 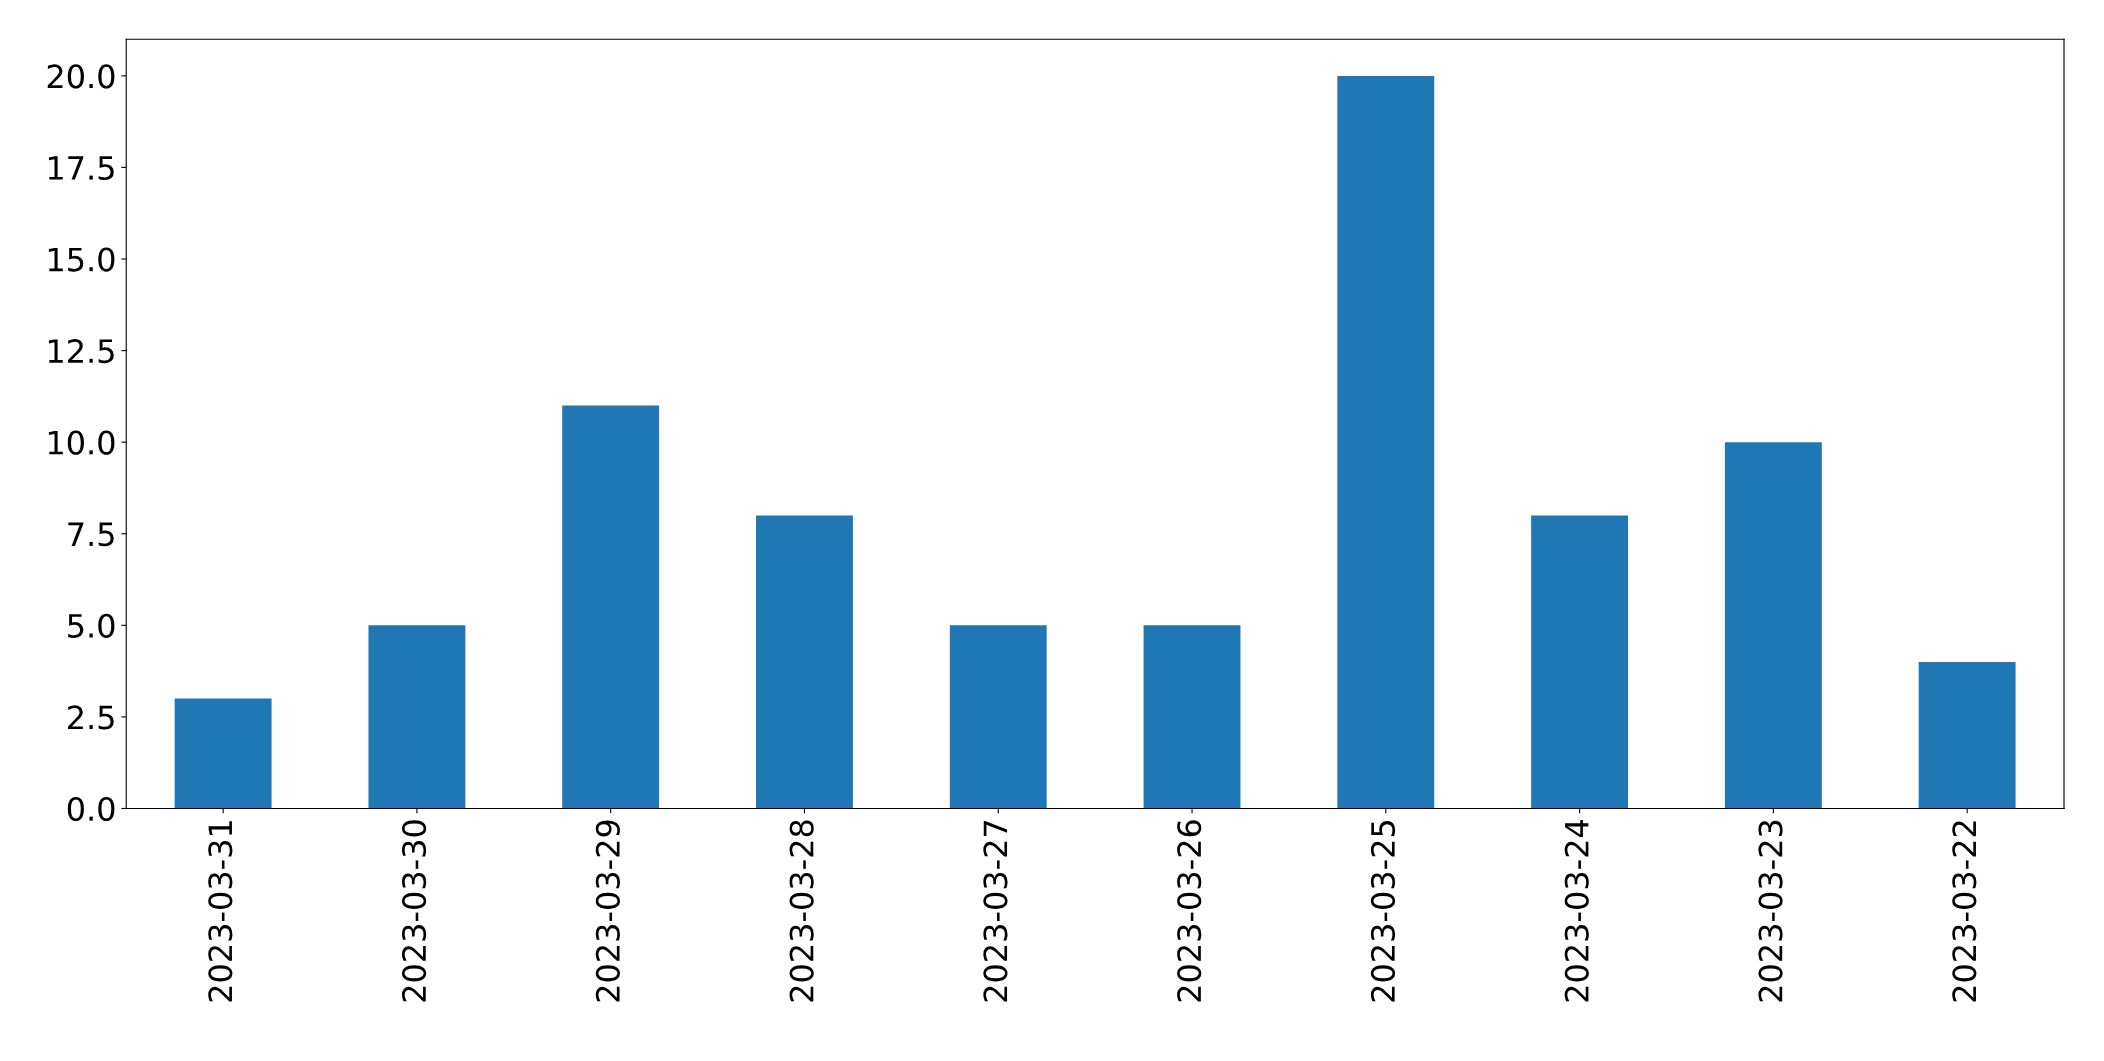 I want to click on y-tick-label: 5.0, so click(x=91, y=625).